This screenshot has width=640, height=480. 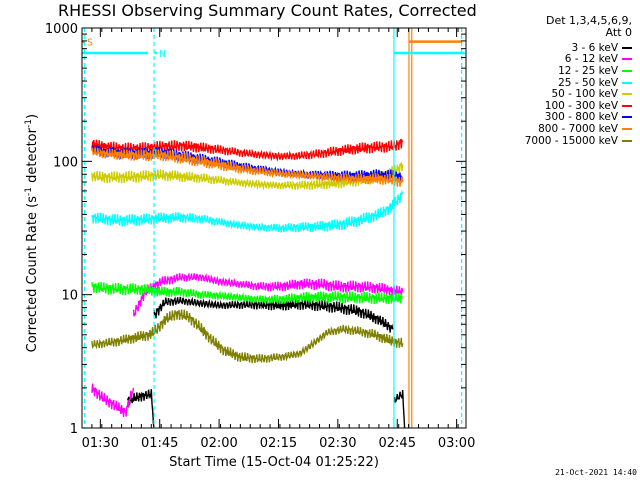 What do you see at coordinates (618, 32) in the screenshot?
I see `legend-header-attenuator: Att 0` at bounding box center [618, 32].